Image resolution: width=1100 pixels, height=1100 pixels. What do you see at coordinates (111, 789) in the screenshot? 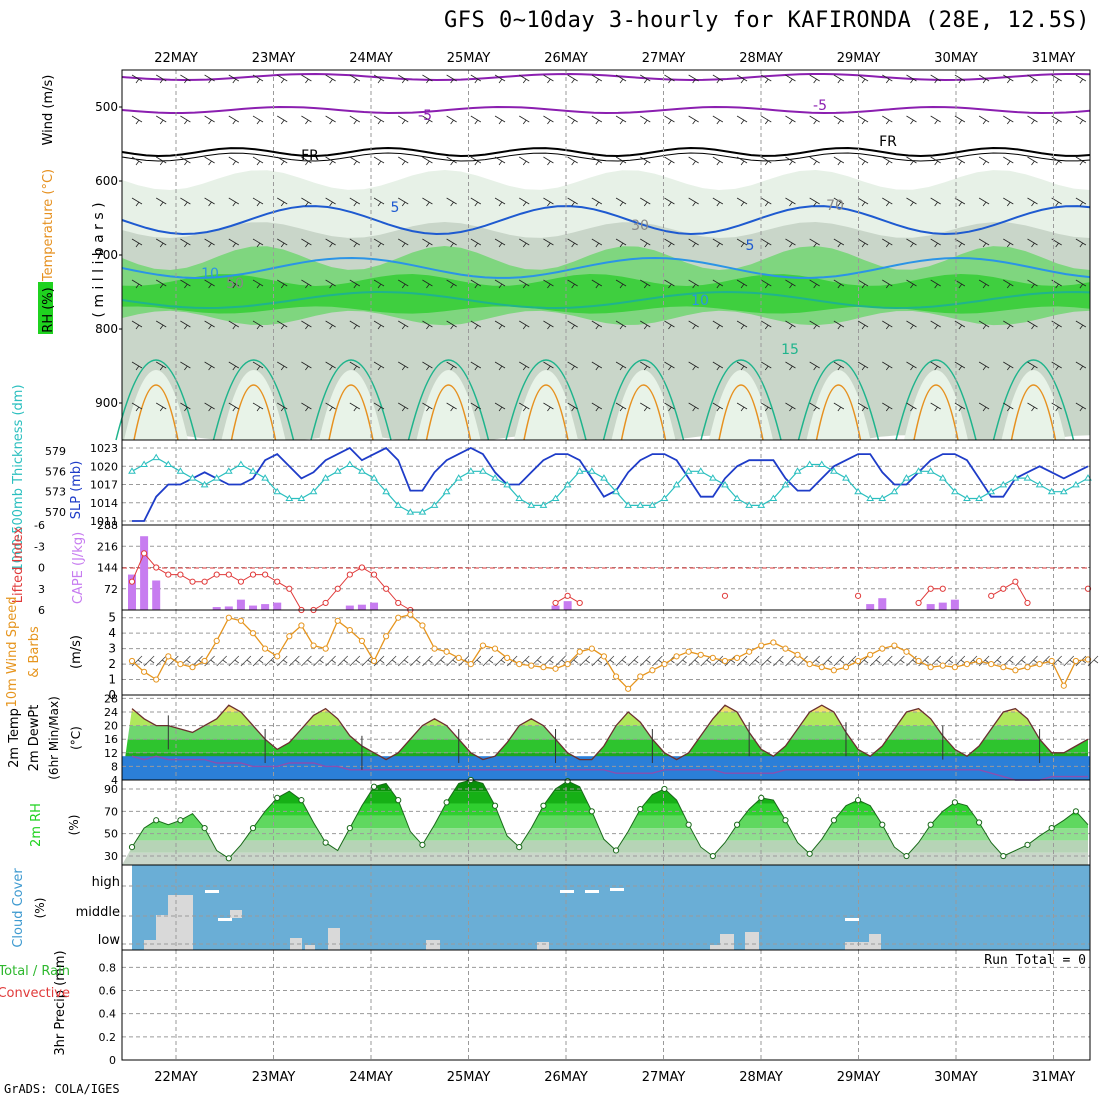
I see `rh-tick: 90` at bounding box center [111, 789].